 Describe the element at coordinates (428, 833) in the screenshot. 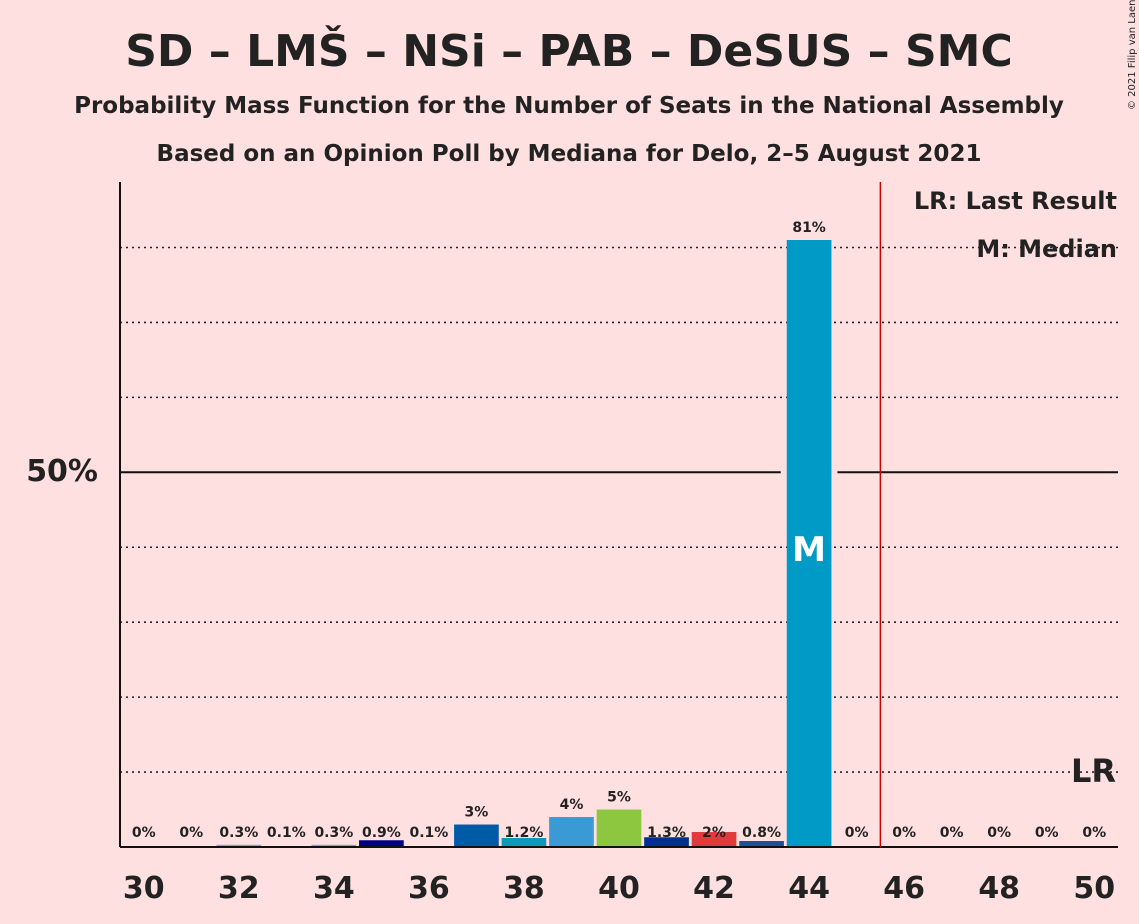

I see `bar-label-36: 0.1%` at that location.